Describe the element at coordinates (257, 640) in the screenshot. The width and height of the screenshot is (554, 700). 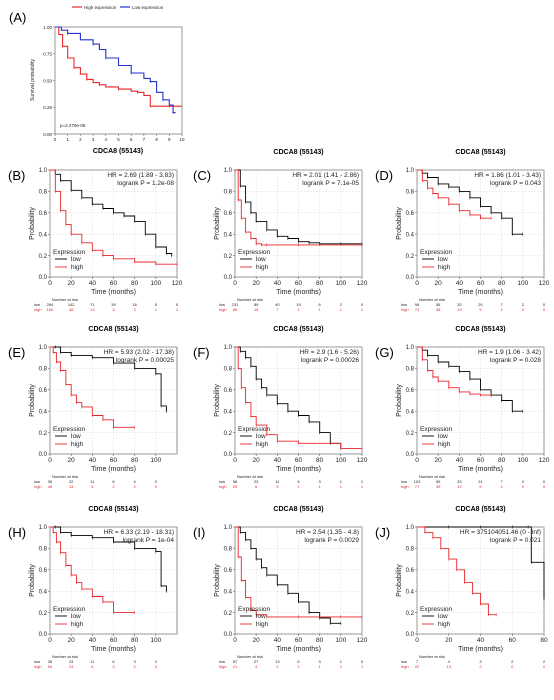
I see `x-tick-label: 20` at that location.